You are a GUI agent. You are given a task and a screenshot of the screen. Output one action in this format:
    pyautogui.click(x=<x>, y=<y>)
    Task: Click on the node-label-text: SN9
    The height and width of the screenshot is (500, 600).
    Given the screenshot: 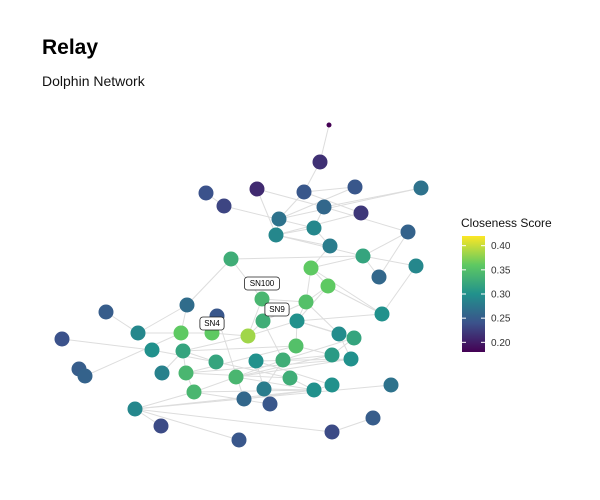 What is the action you would take?
    pyautogui.click(x=277, y=309)
    